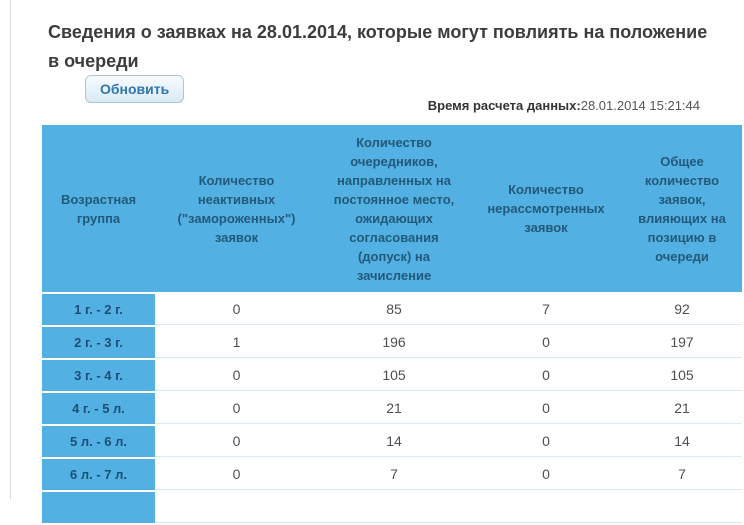 Image resolution: width=744 pixels, height=525 pixels. I want to click on table-row: 2 г. - 3 г. 1 196 0 197, so click(392, 342).